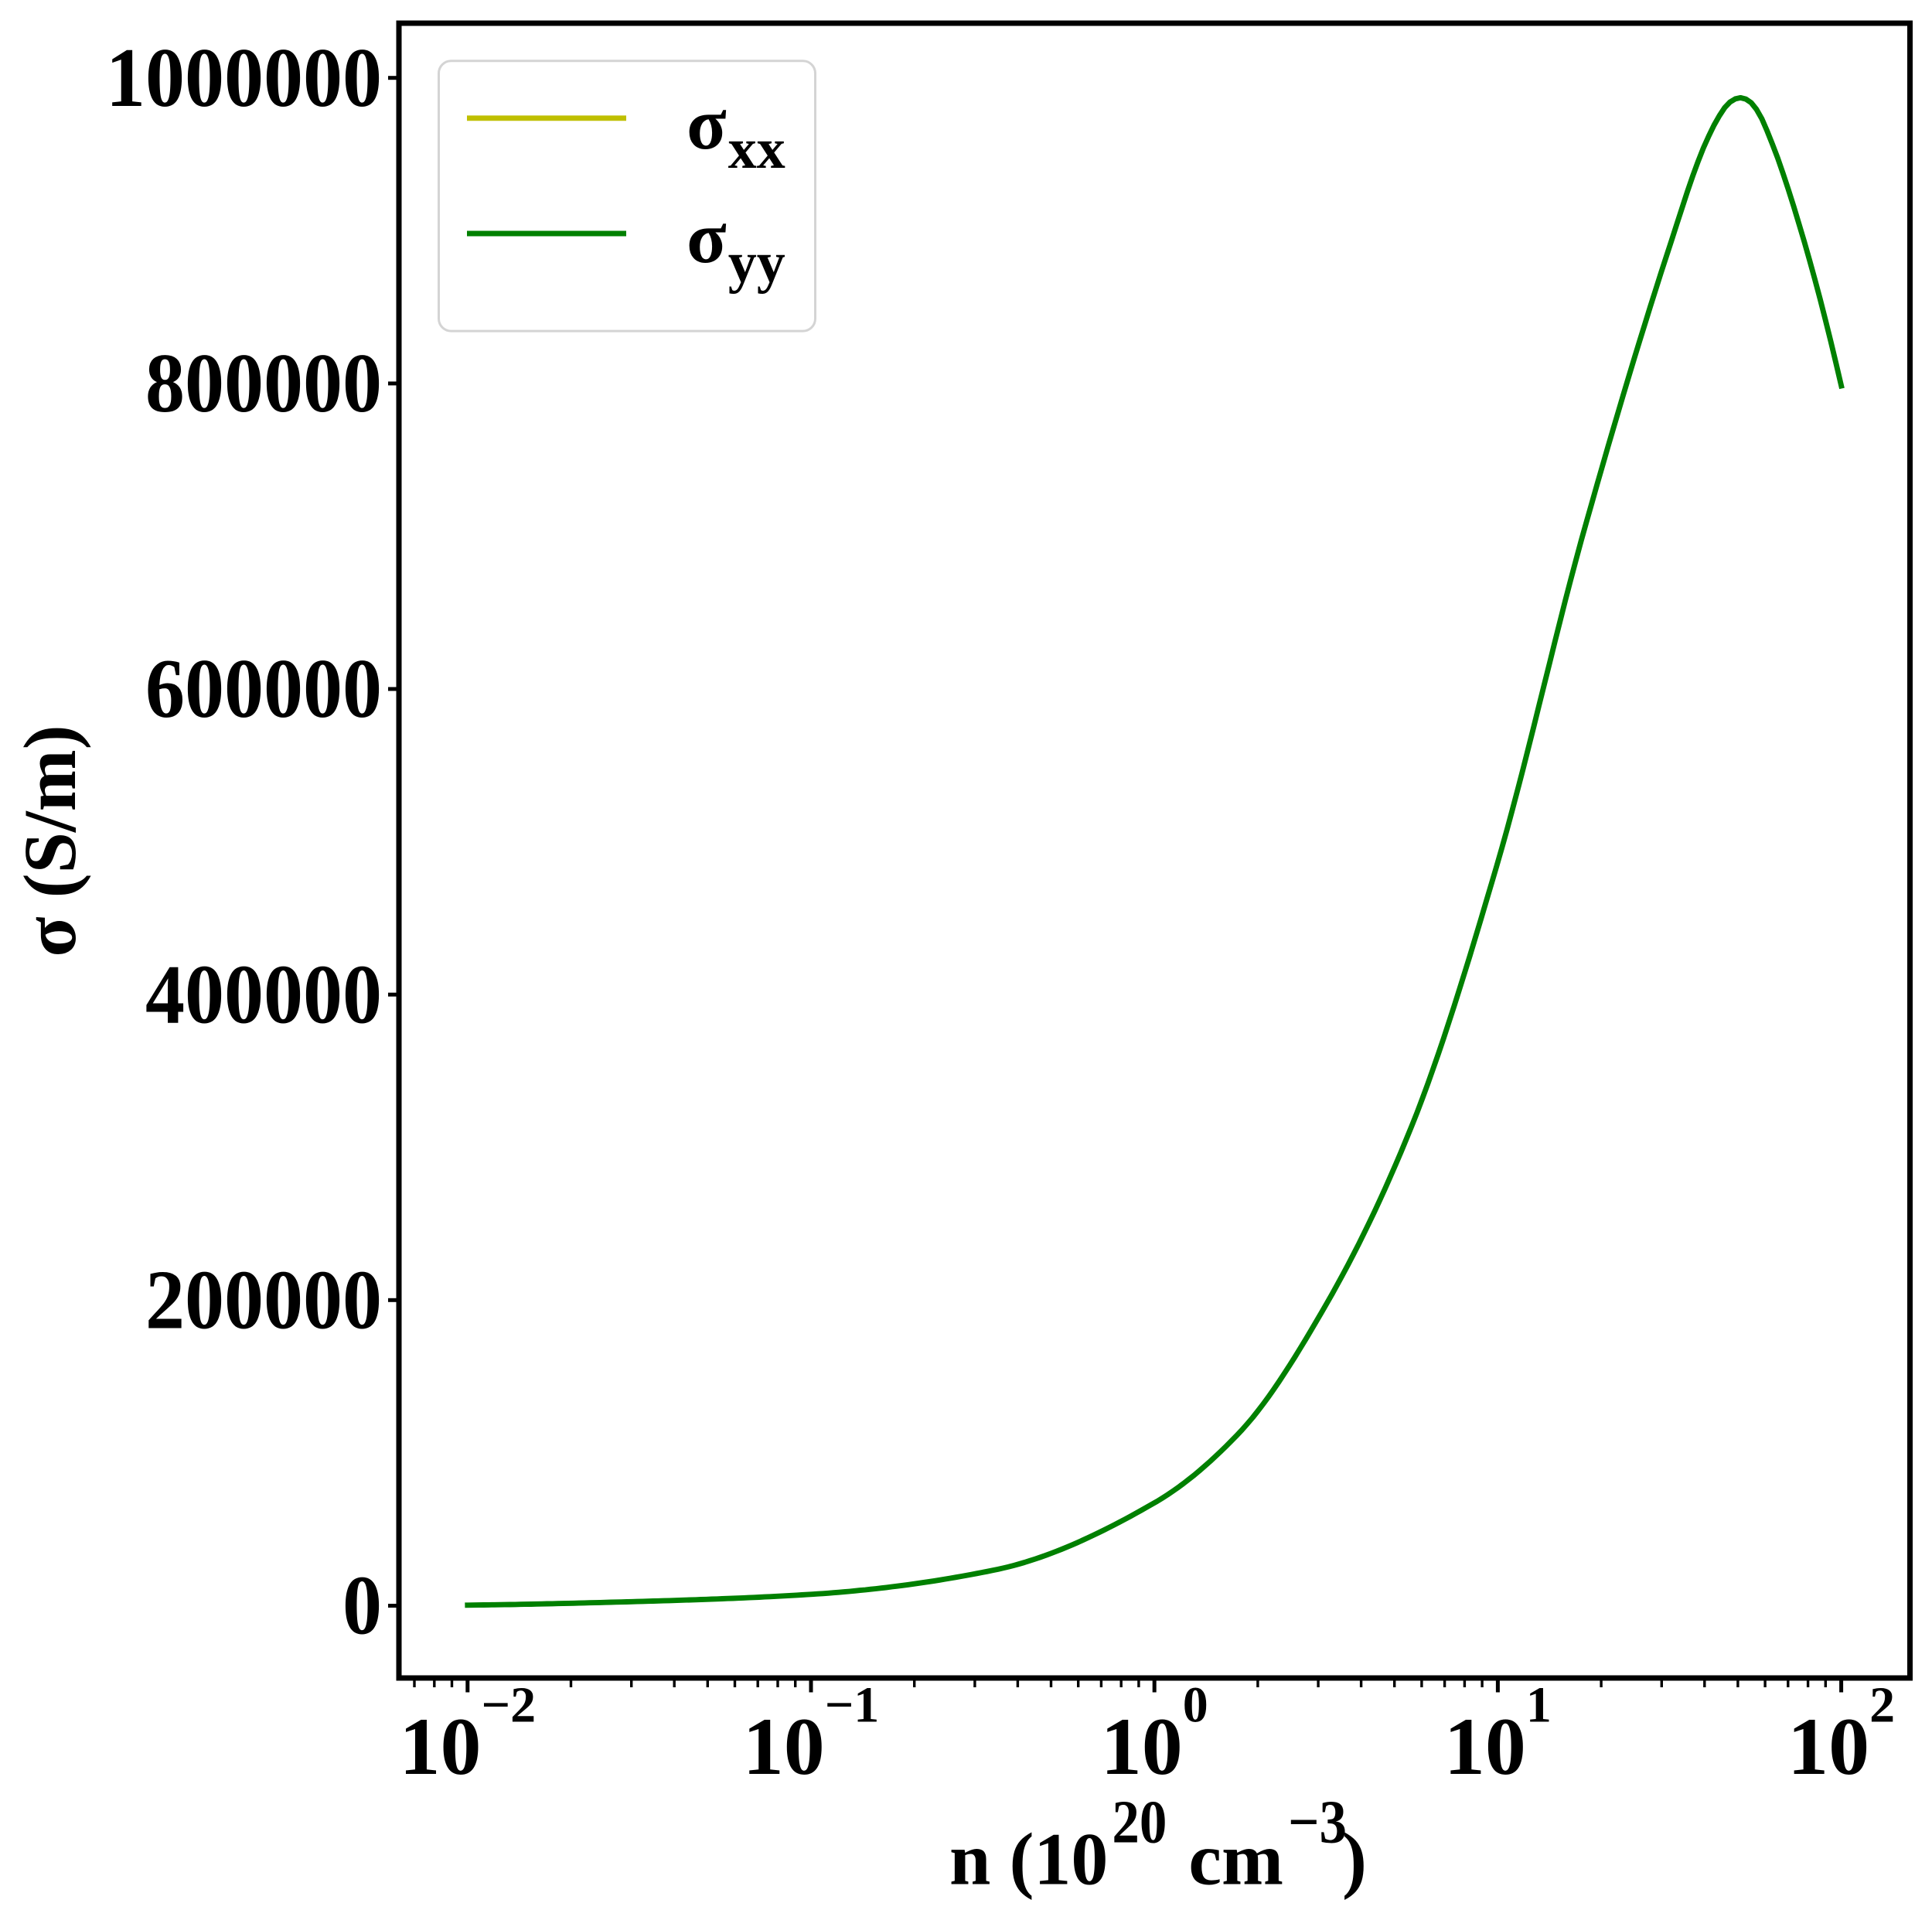 The image size is (1932, 1927). Describe the element at coordinates (263, 994) in the screenshot. I see `svg-text: 400000` at that location.